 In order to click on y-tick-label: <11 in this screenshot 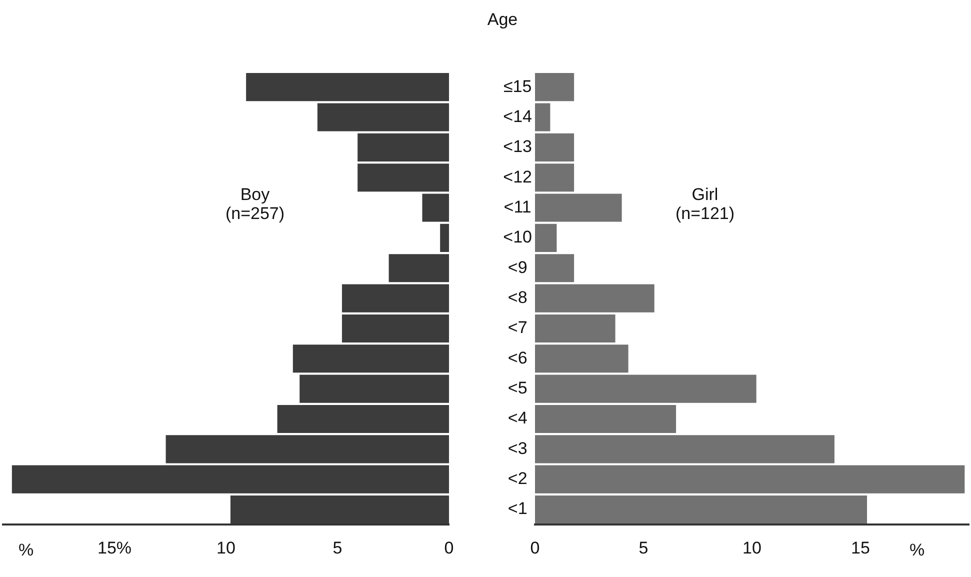, I will do `click(518, 206)`.